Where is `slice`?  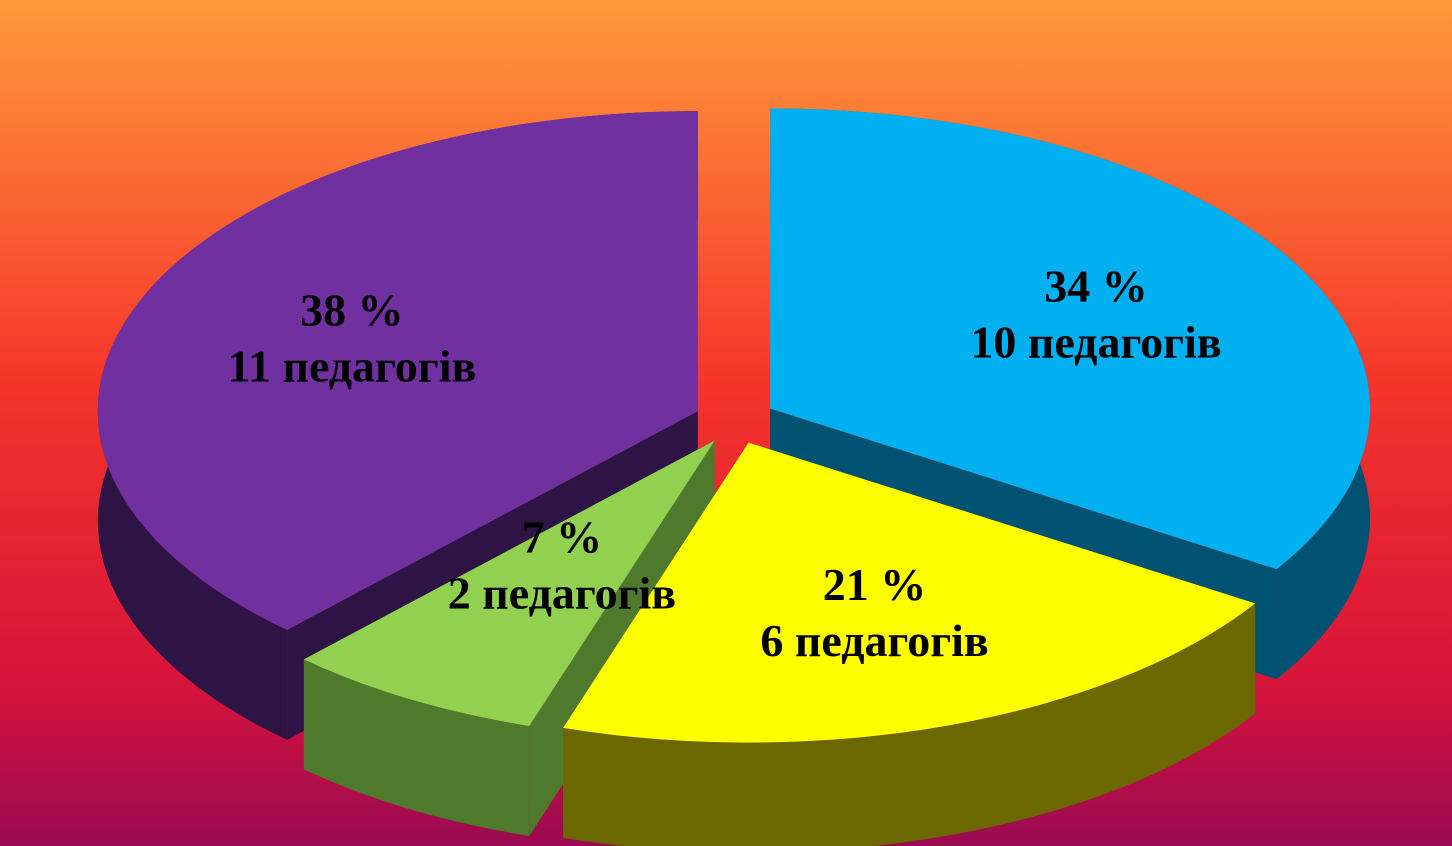 slice is located at coordinates (509, 583).